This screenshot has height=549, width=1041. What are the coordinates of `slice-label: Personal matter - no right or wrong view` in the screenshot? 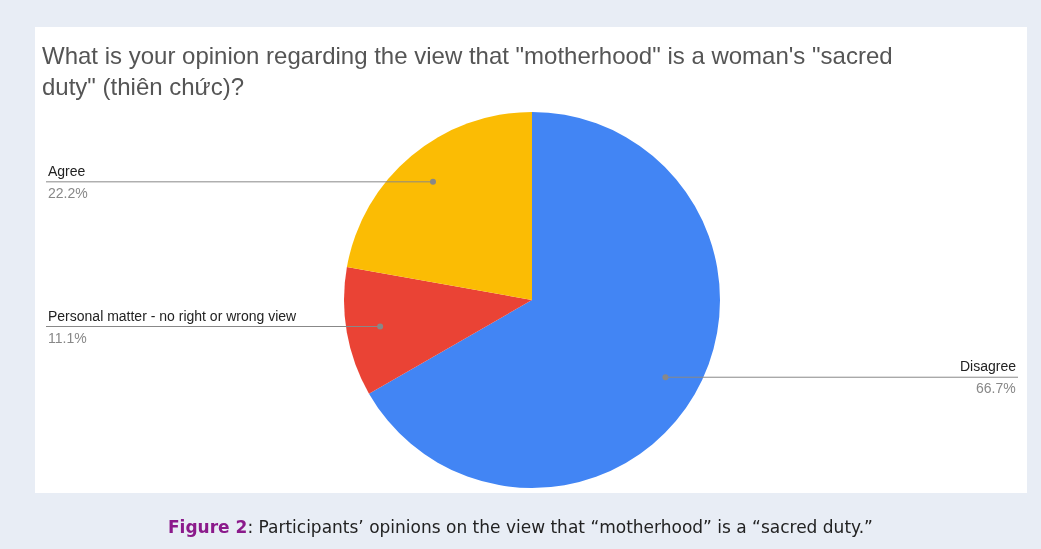 It's located at (173, 316).